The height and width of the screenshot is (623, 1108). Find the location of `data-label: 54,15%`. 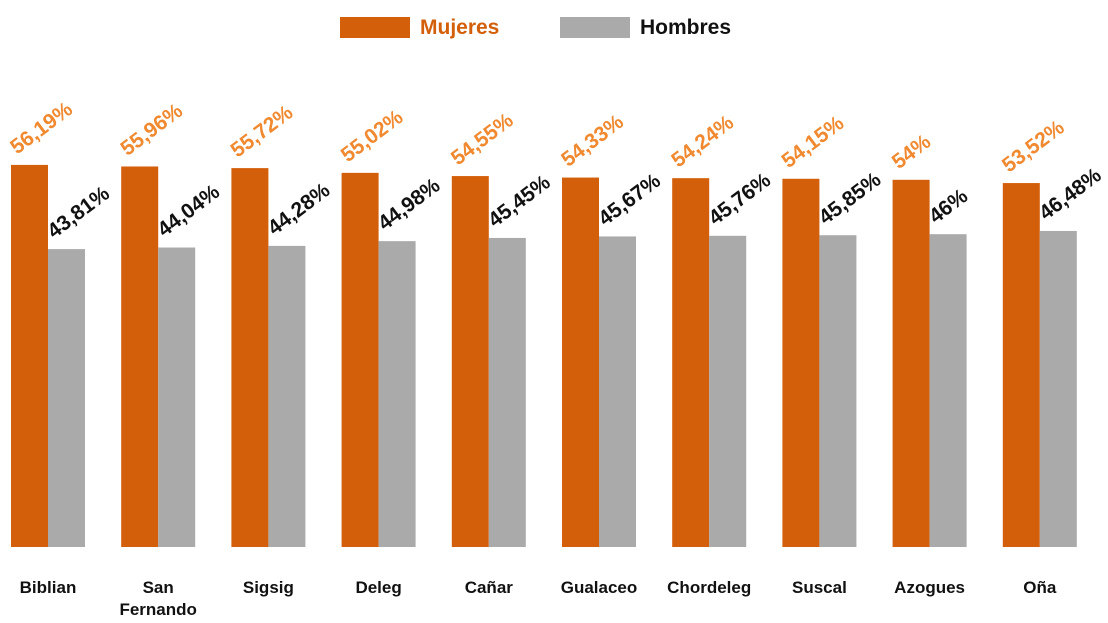

data-label: 54,15% is located at coordinates (813, 141).